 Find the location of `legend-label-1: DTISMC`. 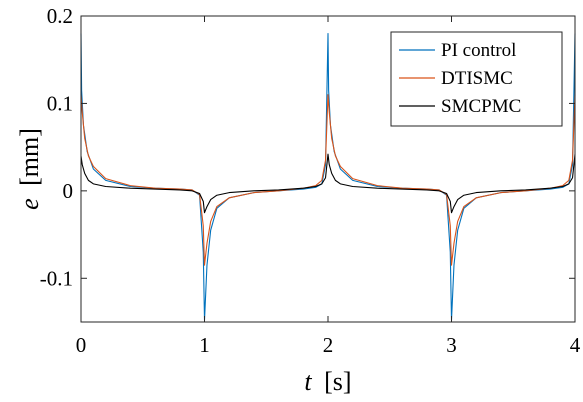

legend-label-1: DTISMC is located at coordinates (477, 78).